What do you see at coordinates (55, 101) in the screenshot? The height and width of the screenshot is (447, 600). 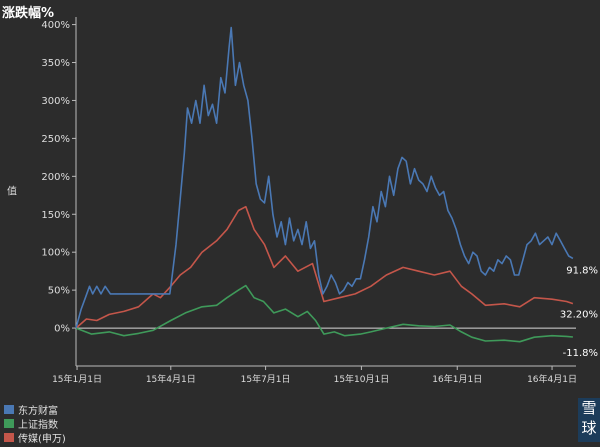 I see `y-tick-label: 300%` at bounding box center [55, 101].